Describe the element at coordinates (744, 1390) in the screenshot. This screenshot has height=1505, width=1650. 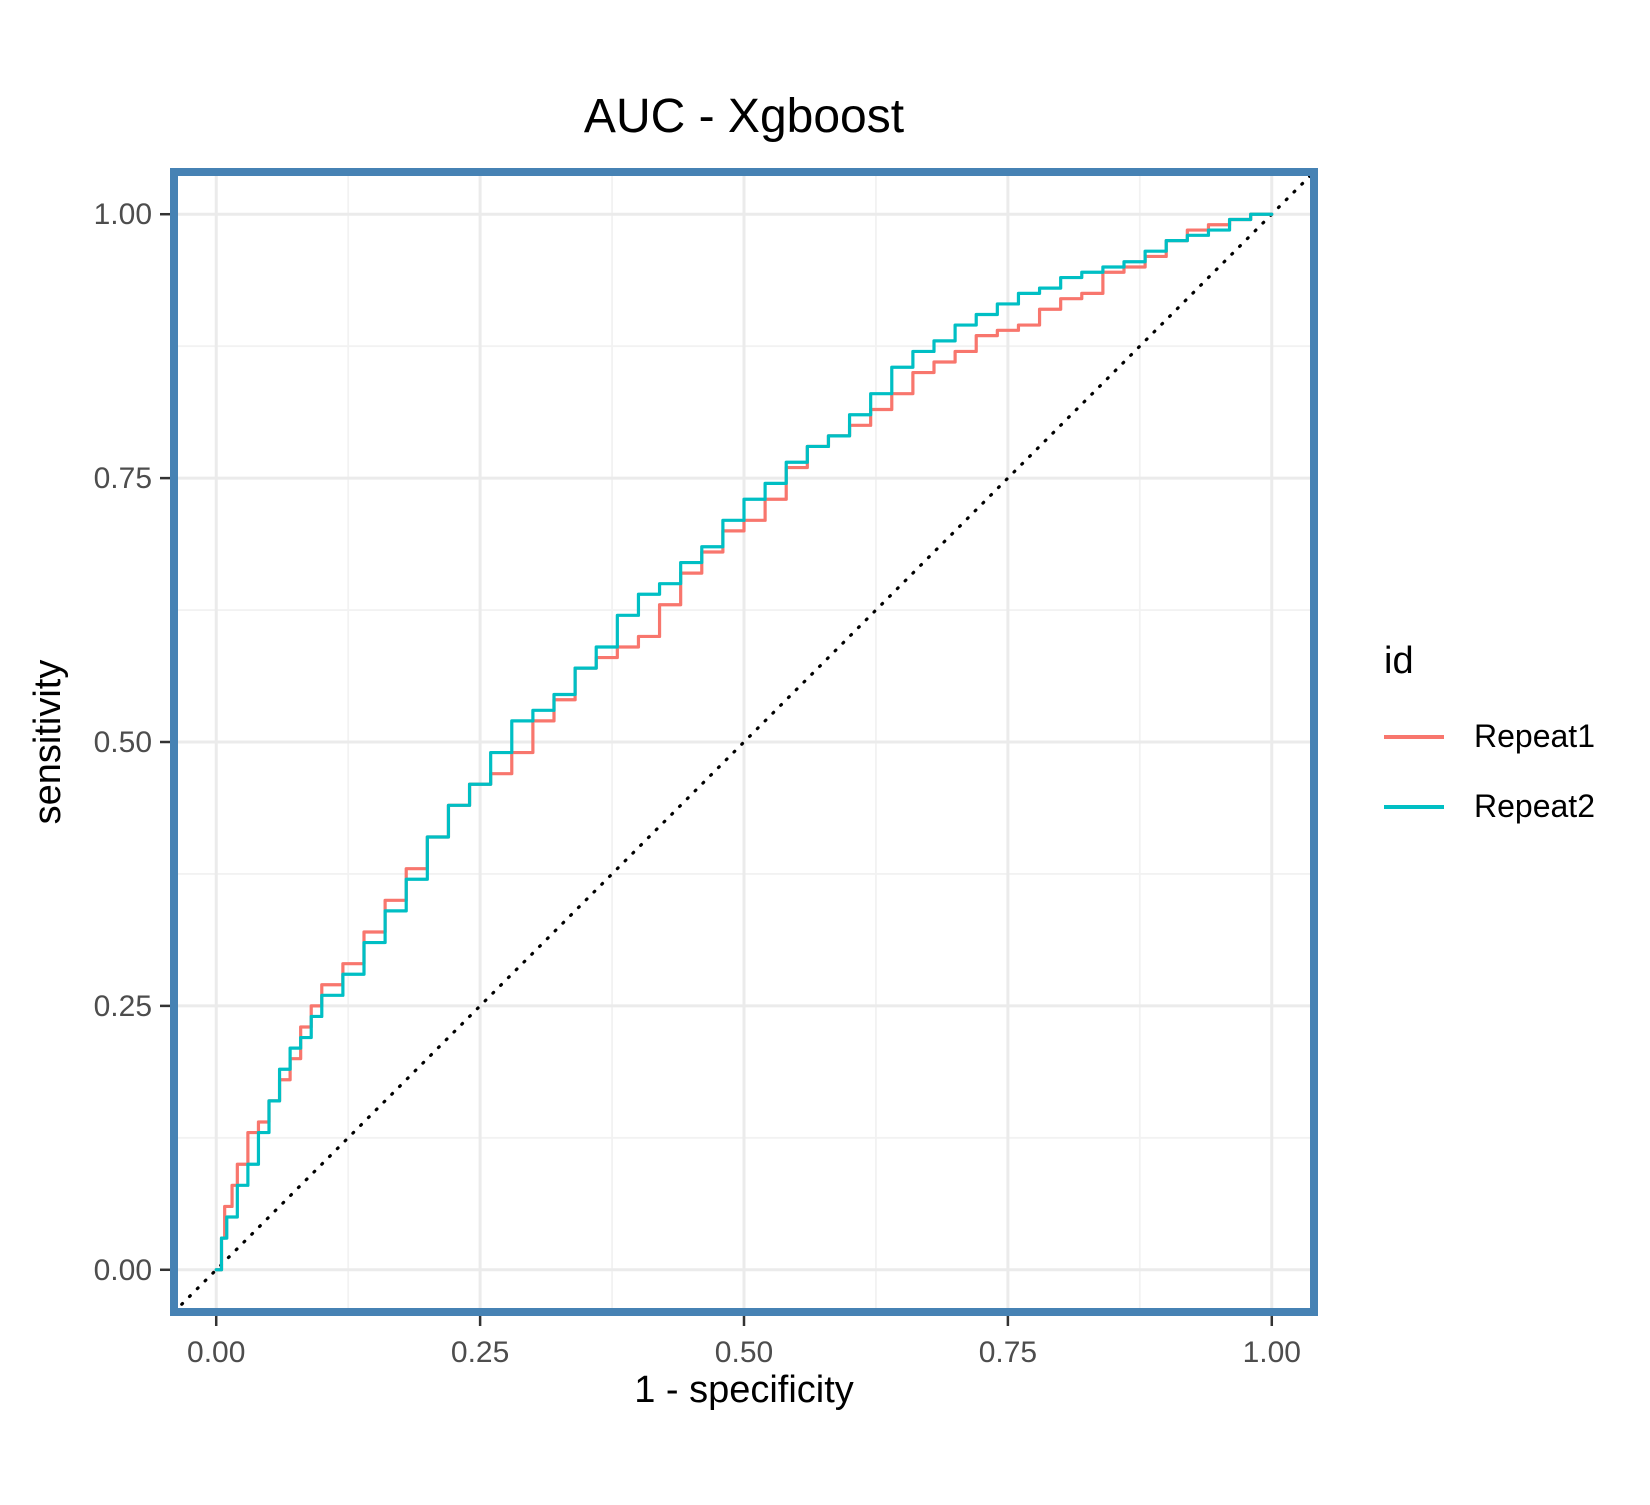
I see `x-axis-title: 1 - specificity` at that location.